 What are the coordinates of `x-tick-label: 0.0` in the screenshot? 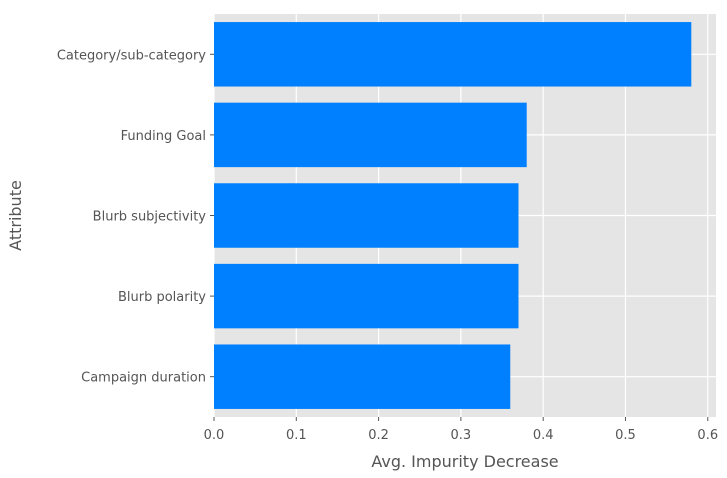 It's located at (214, 435).